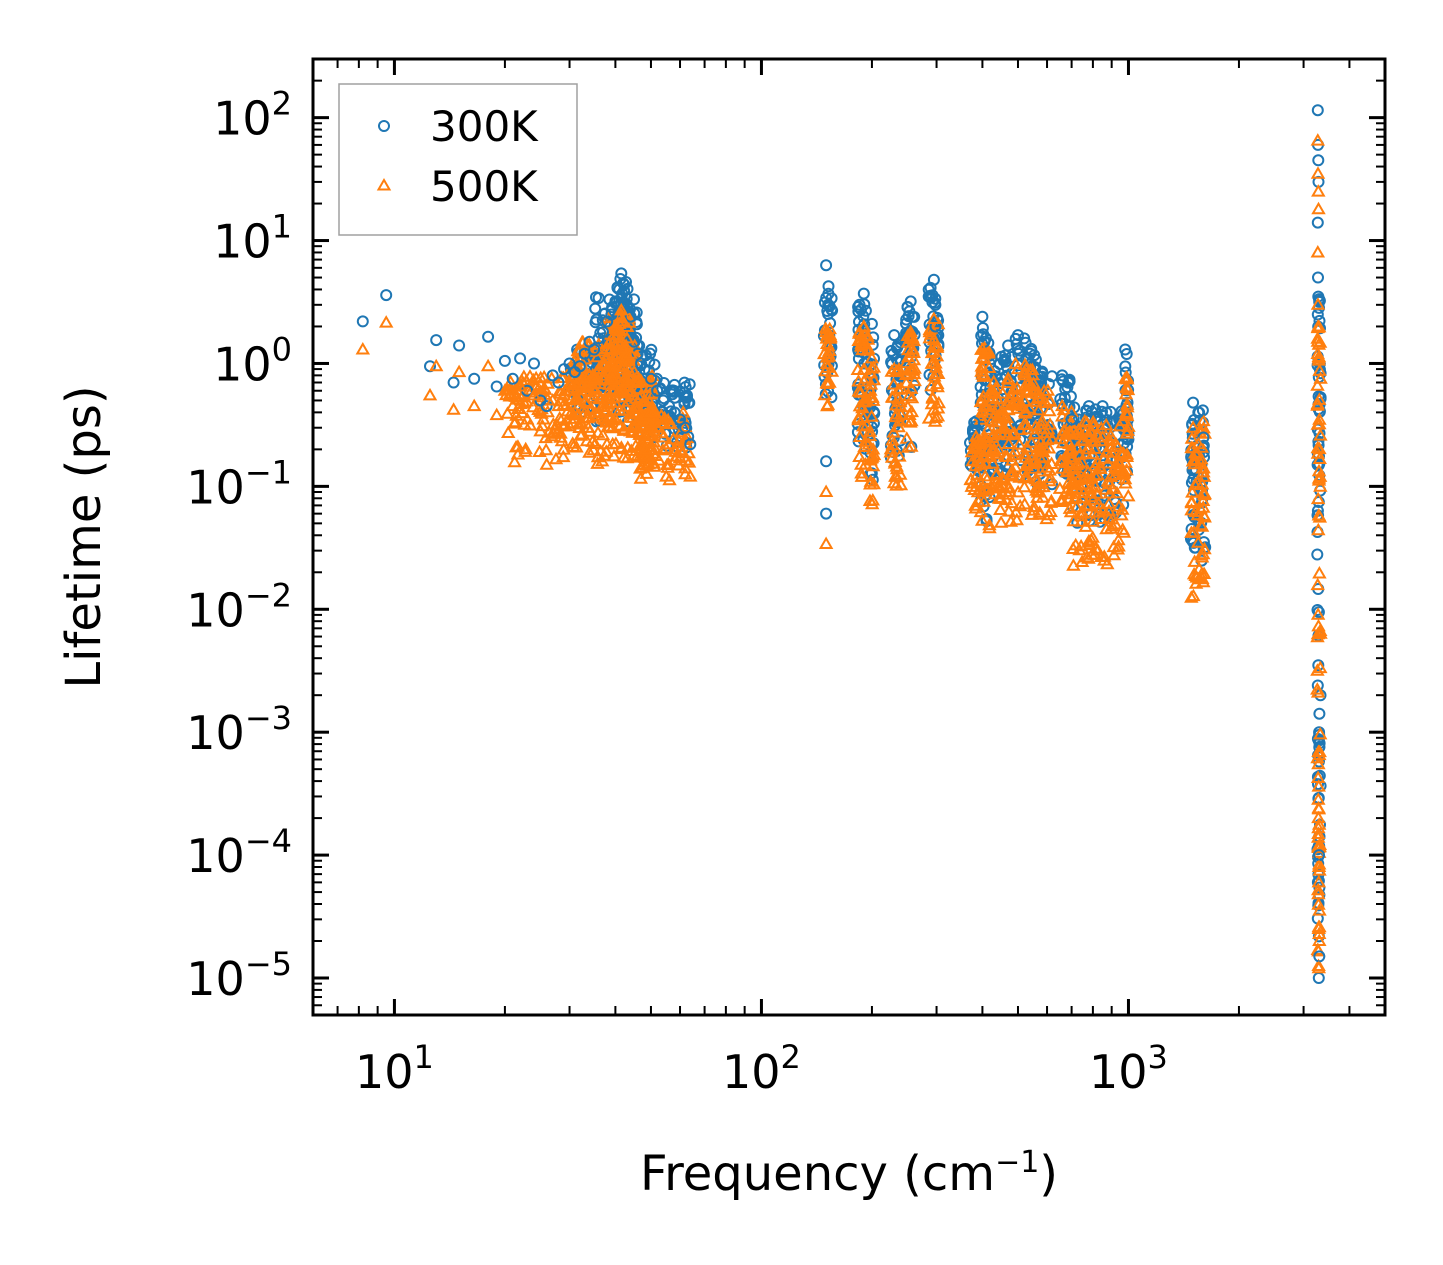  I want to click on y-tick-label: 10², so click(252, 115).